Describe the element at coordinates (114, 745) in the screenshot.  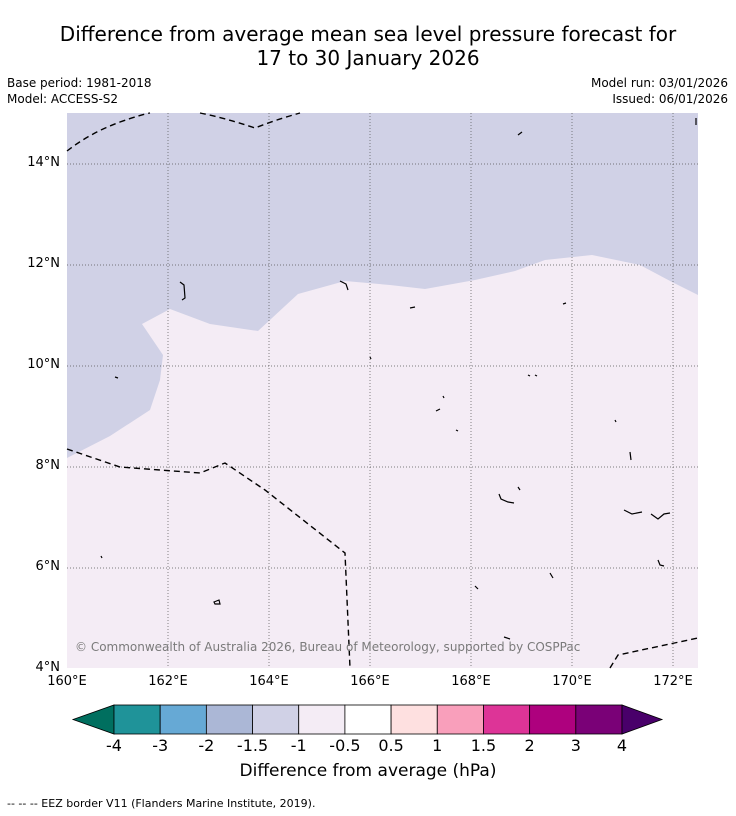
I see `colorbar-tick-label: -4` at that location.